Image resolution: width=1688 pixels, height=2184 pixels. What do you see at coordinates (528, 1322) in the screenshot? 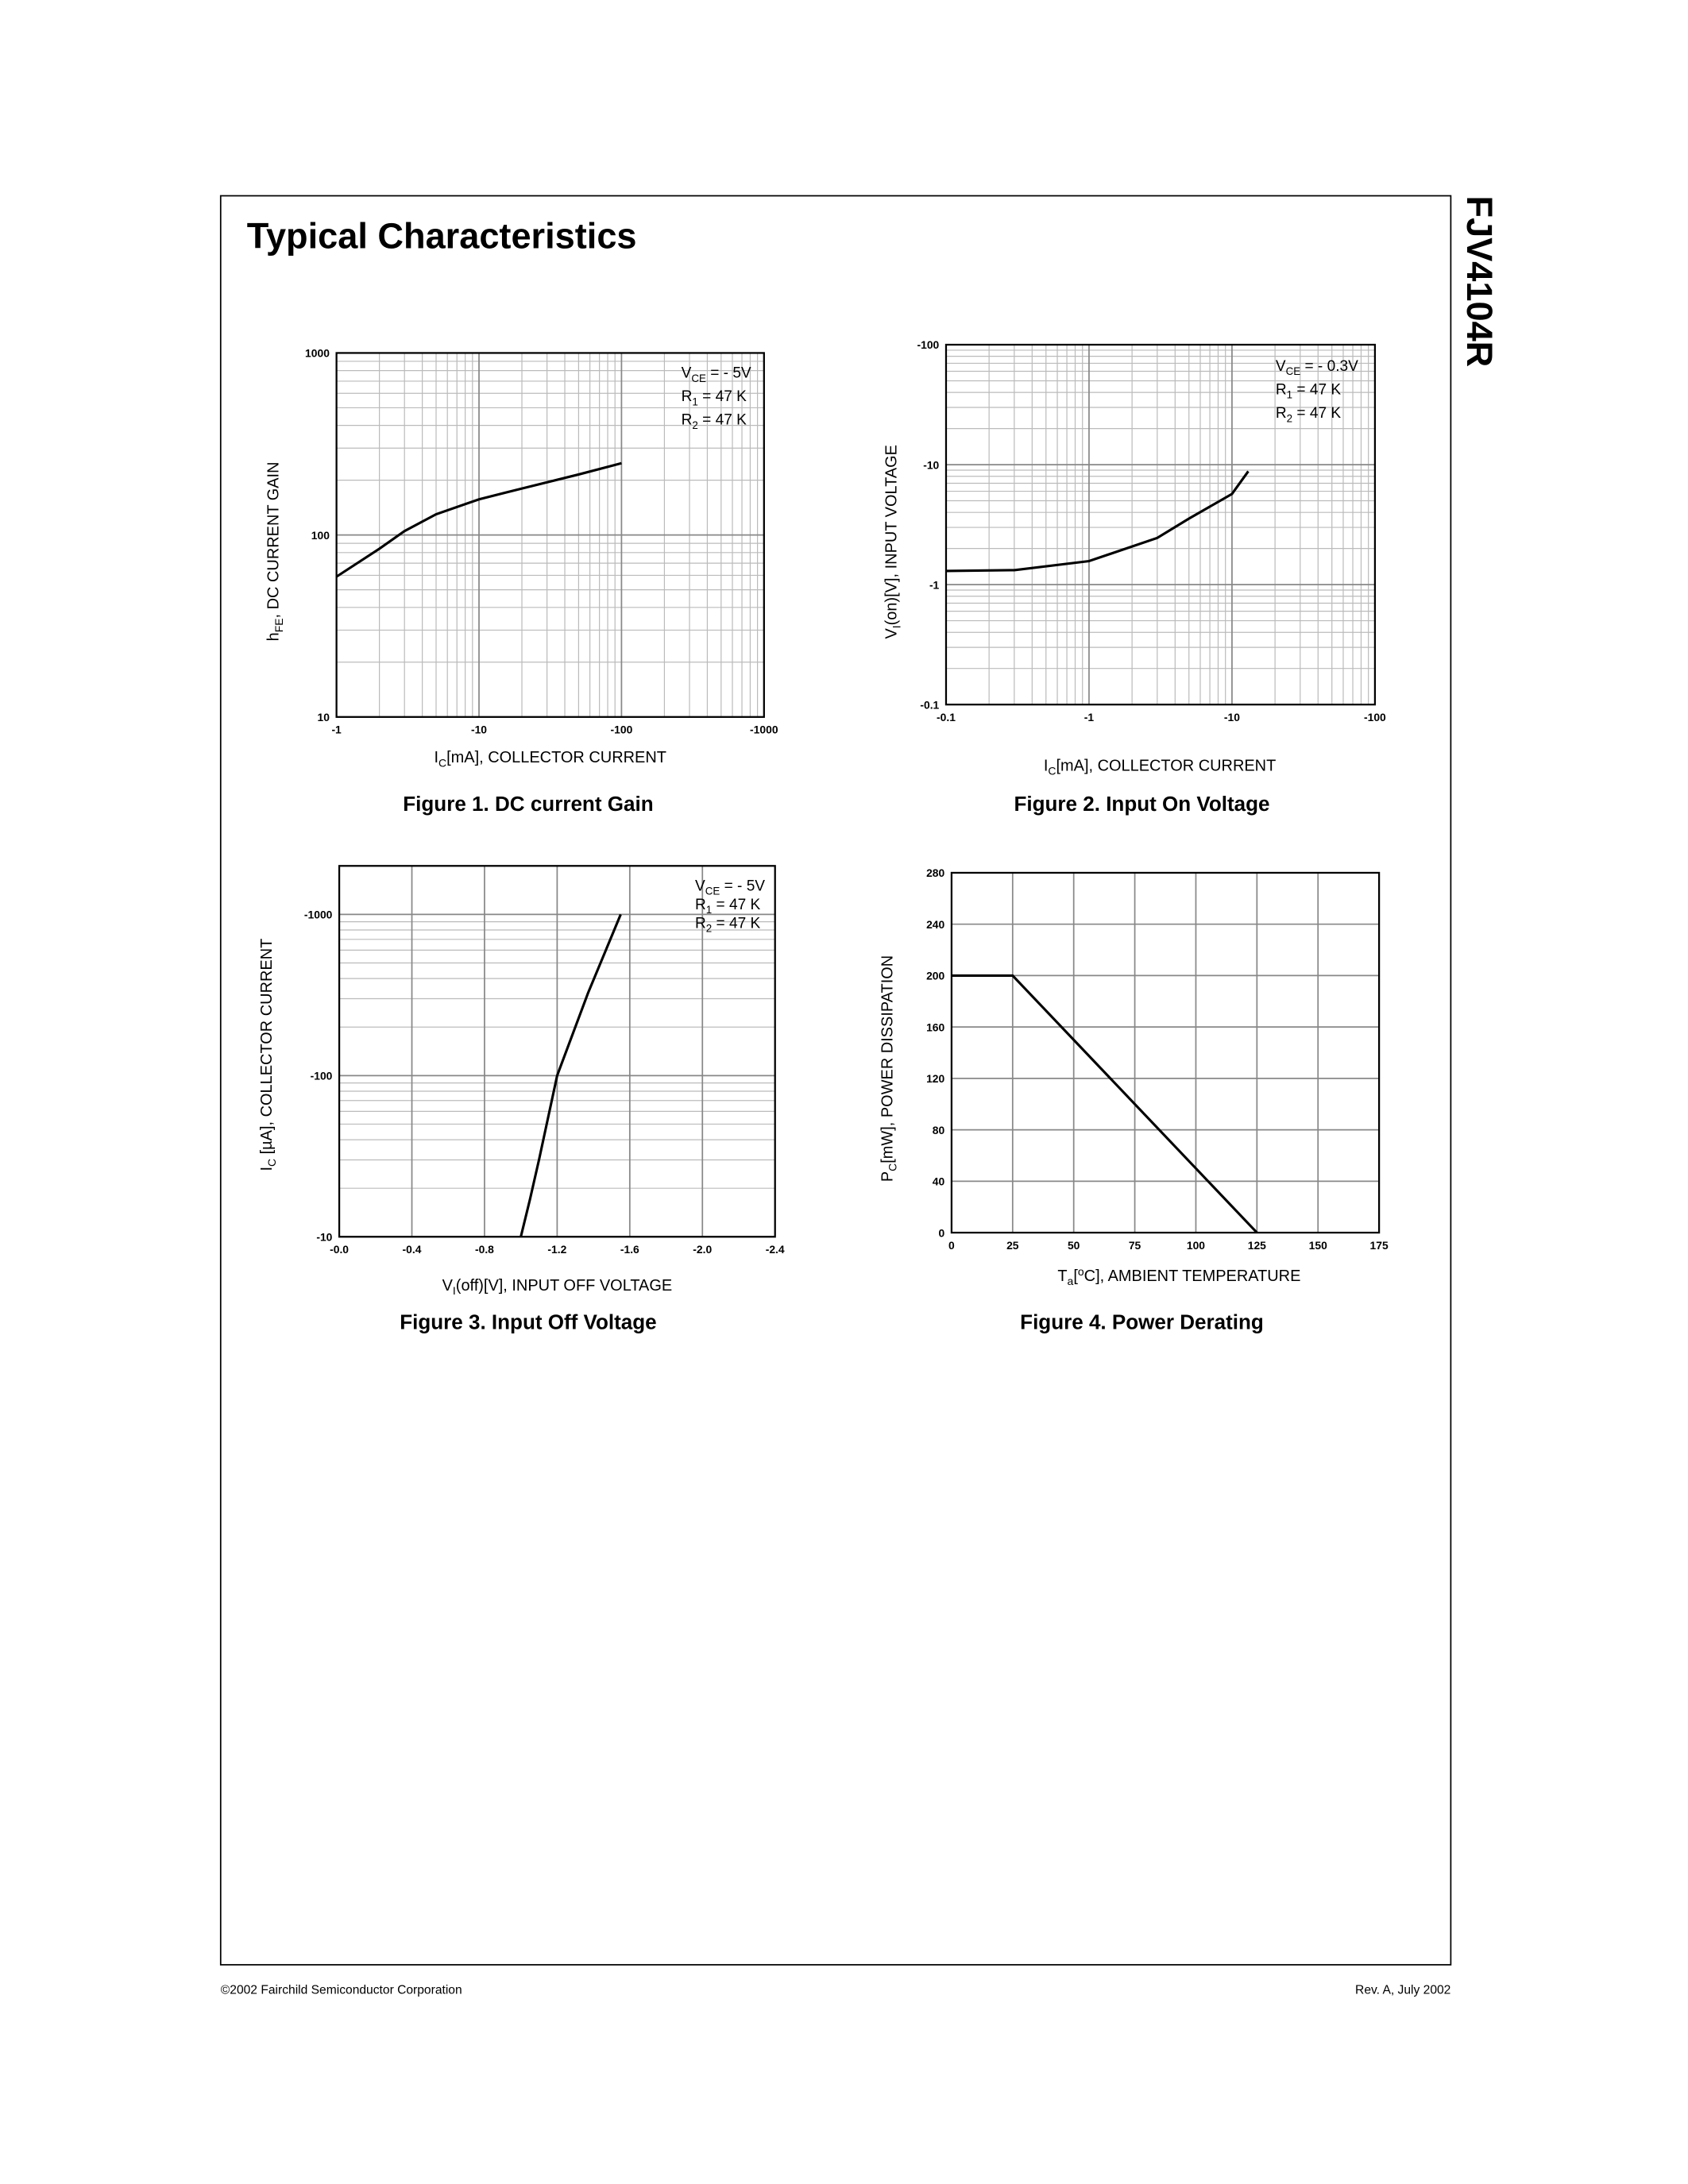
I see `figure-caption: Figure 3. Input Off Voltage` at bounding box center [528, 1322].